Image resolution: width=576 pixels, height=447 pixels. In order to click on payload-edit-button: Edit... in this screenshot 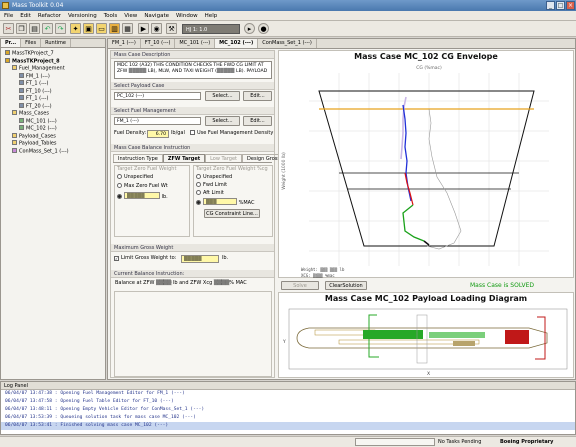, I will do `click(257, 96)`.